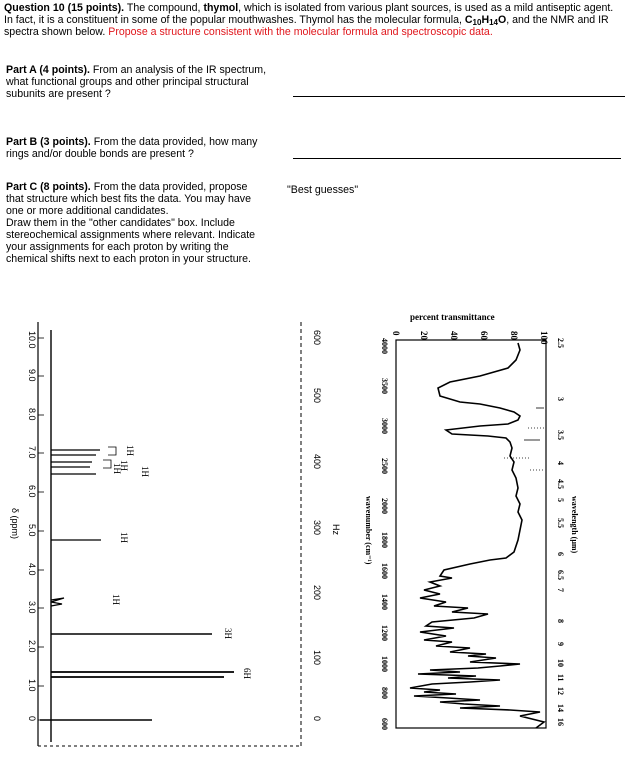 This screenshot has height=759, width=628. Describe the element at coordinates (560, 343) in the screenshot. I see `ir-wl-tick: 2.5` at that location.